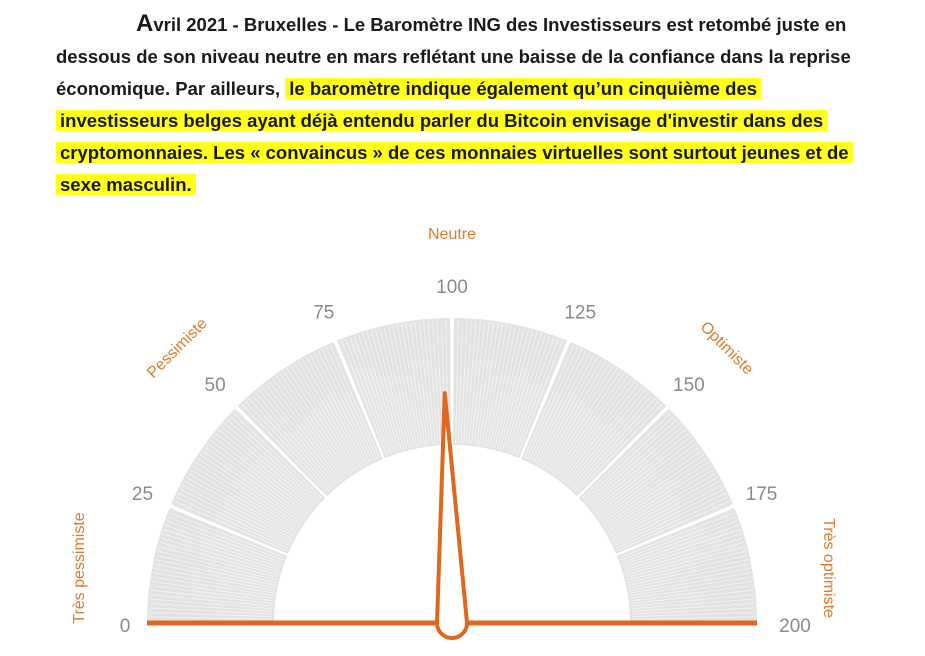 This screenshot has width=925, height=656. What do you see at coordinates (689, 385) in the screenshot?
I see `tick-label: 150` at bounding box center [689, 385].